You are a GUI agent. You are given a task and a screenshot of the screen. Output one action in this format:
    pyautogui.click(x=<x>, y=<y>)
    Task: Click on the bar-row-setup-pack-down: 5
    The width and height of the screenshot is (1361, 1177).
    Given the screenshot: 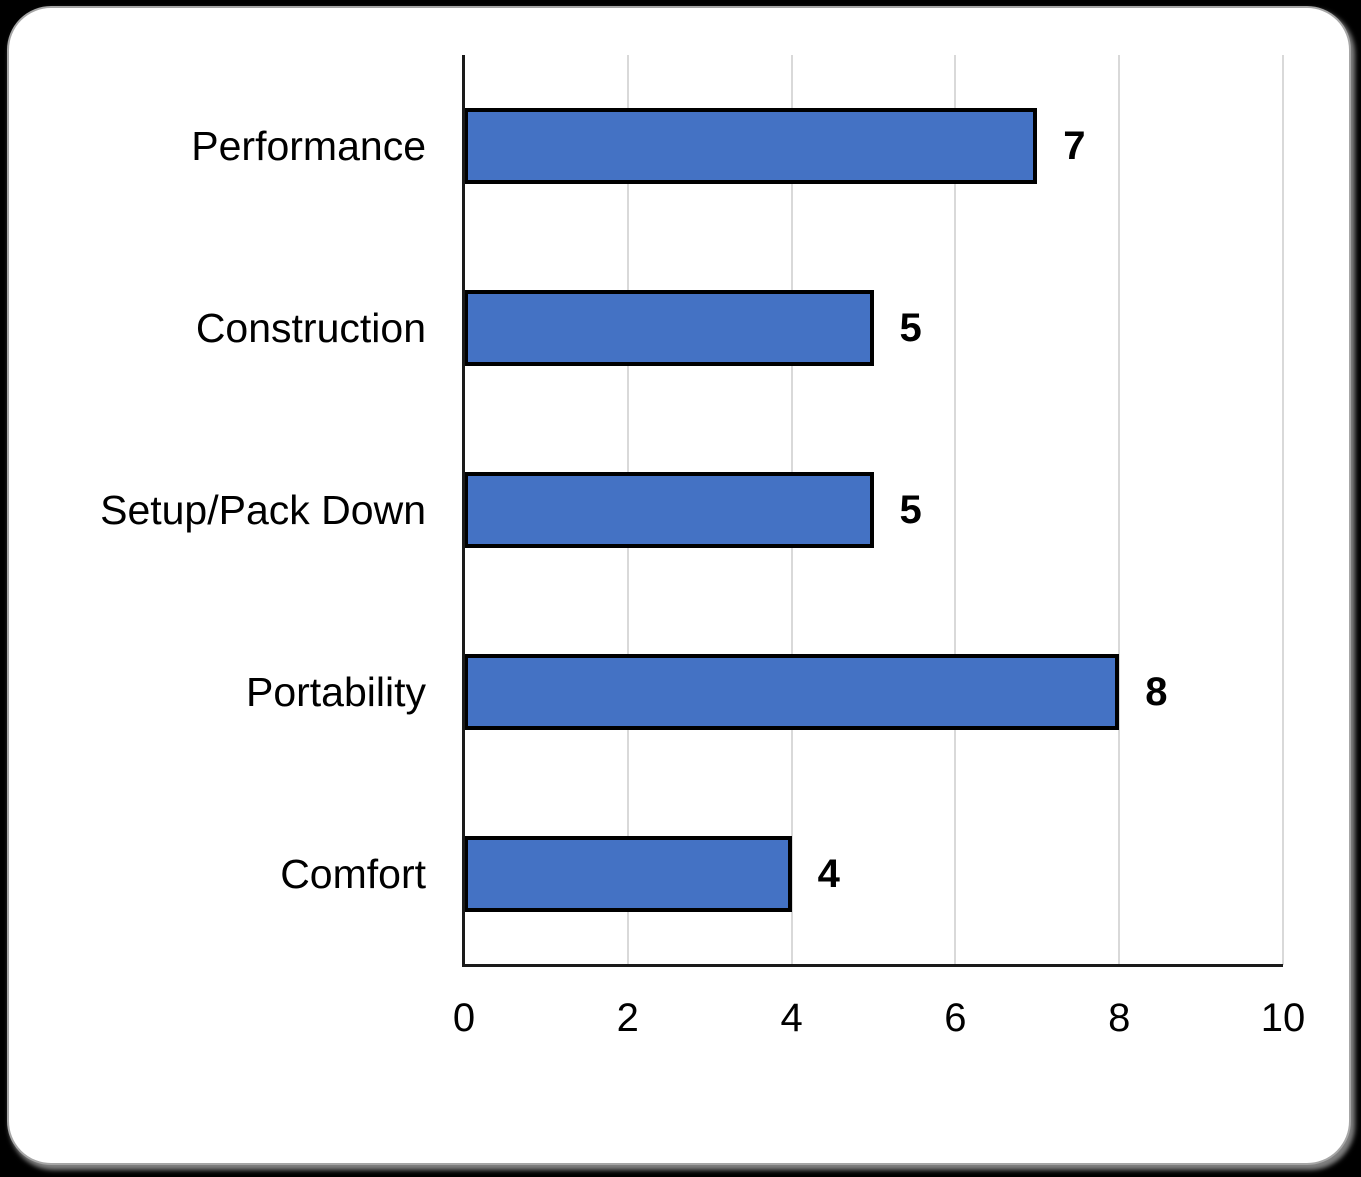 What is the action you would take?
    pyautogui.click(x=873, y=510)
    